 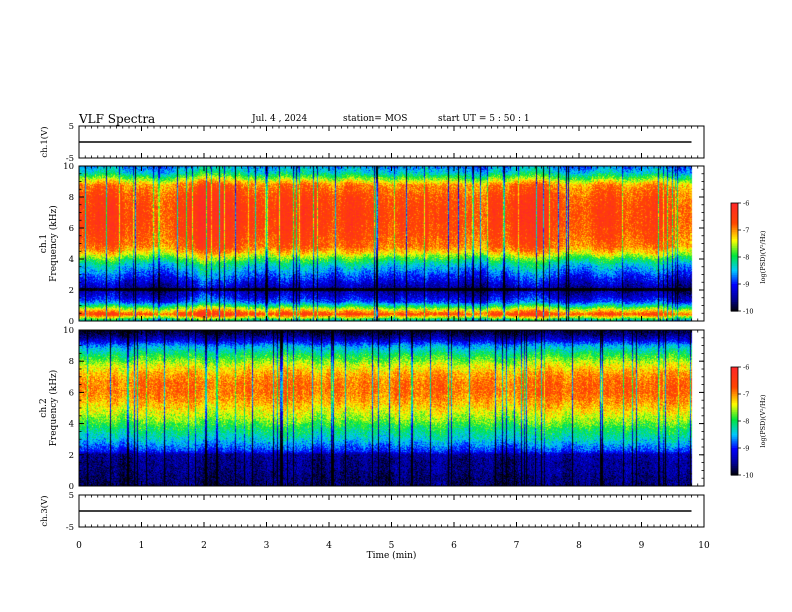 What do you see at coordinates (748, 312) in the screenshot?
I see `ch1-spectrogram-colorbar-tick-label: -10` at bounding box center [748, 312].